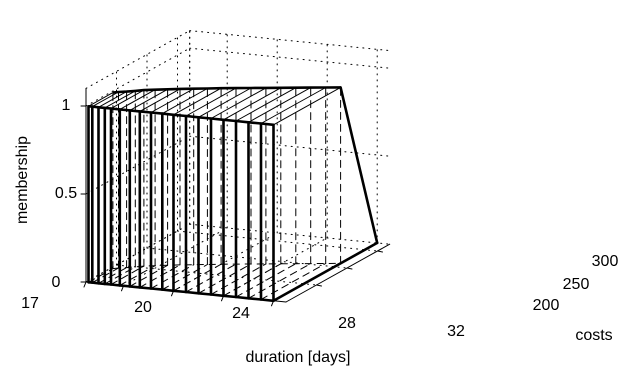 The height and width of the screenshot is (370, 638). I want to click on x-tick-20: 20, so click(143, 307).